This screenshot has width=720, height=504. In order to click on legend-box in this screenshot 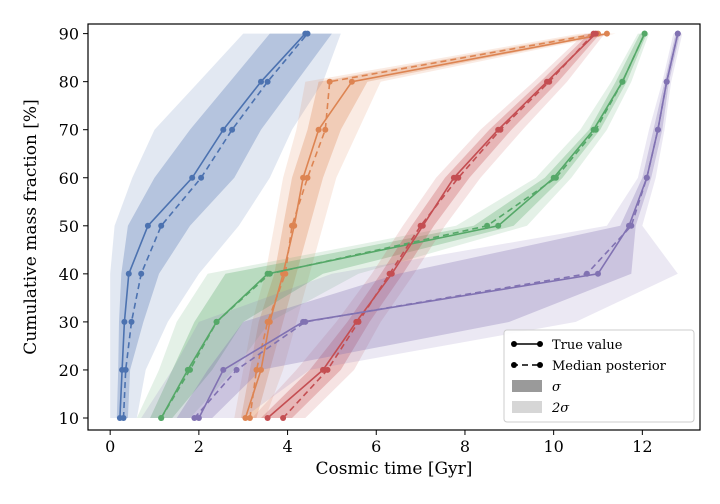, I will do `click(599, 376)`.